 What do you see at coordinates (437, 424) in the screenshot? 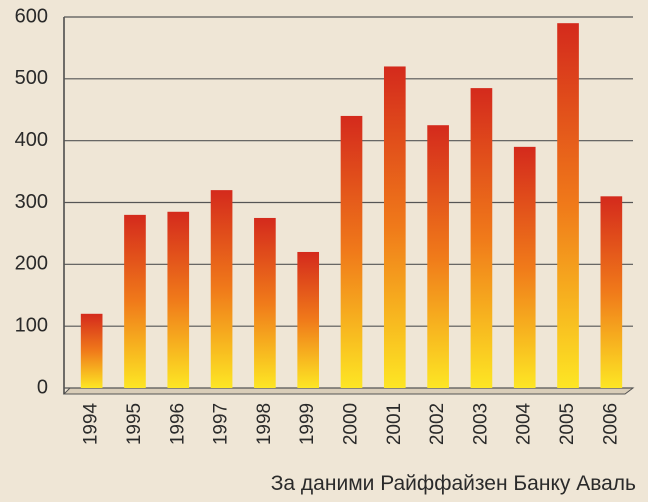
I see `x-tick-label: 2002` at bounding box center [437, 424].